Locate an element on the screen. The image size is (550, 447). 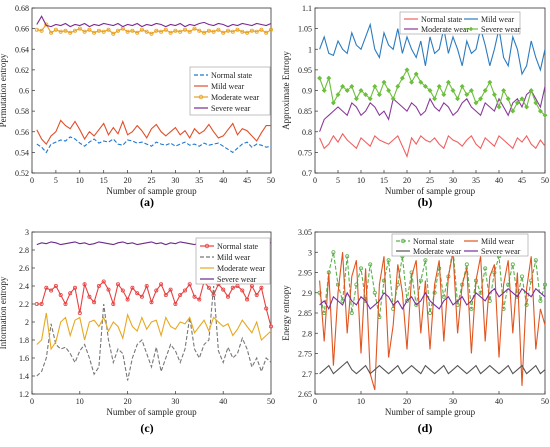
legend-box is located at coordinates (460, 245).